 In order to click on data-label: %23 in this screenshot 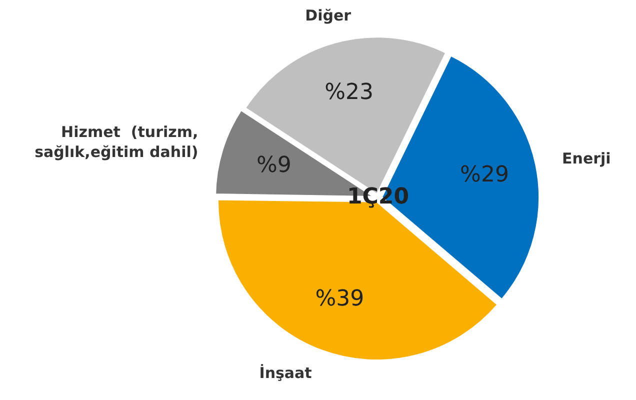, I will do `click(349, 92)`.